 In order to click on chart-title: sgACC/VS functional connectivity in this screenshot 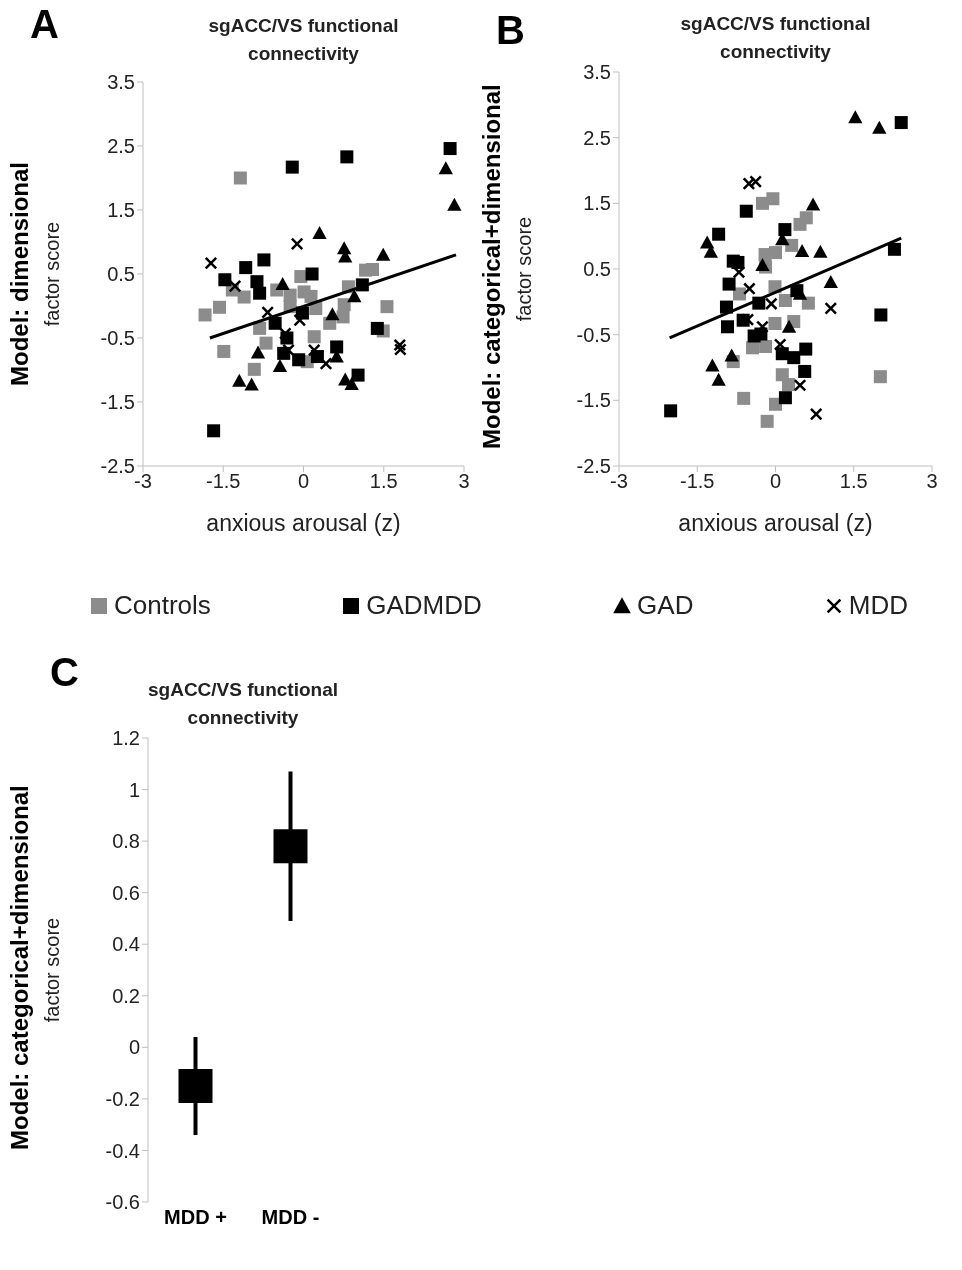, I will do `click(775, 38)`.